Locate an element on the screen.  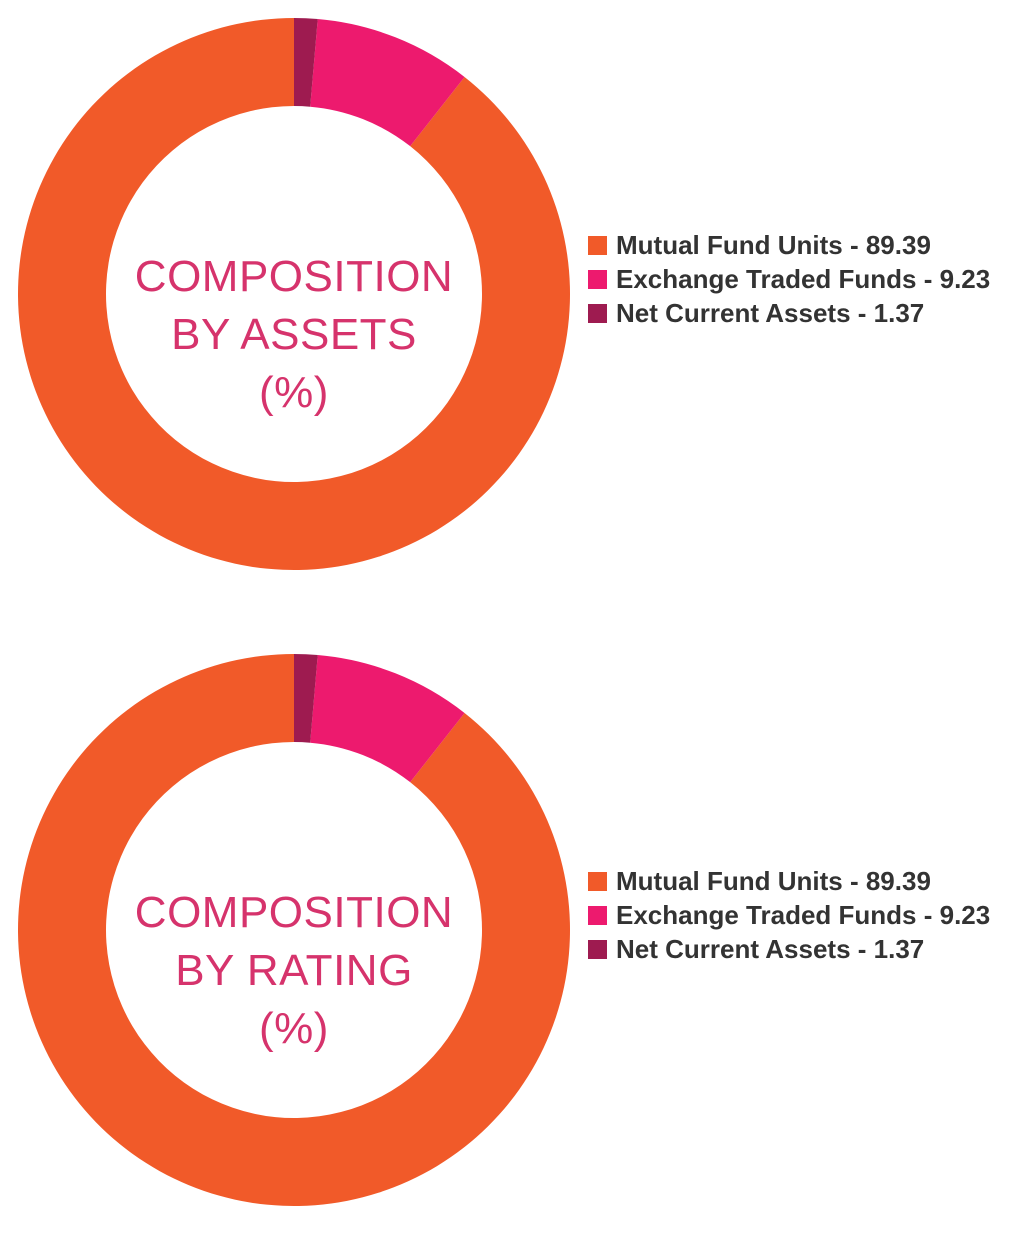
chart-title: COMPOSITION BY RATING (%) is located at coordinates (294, 971).